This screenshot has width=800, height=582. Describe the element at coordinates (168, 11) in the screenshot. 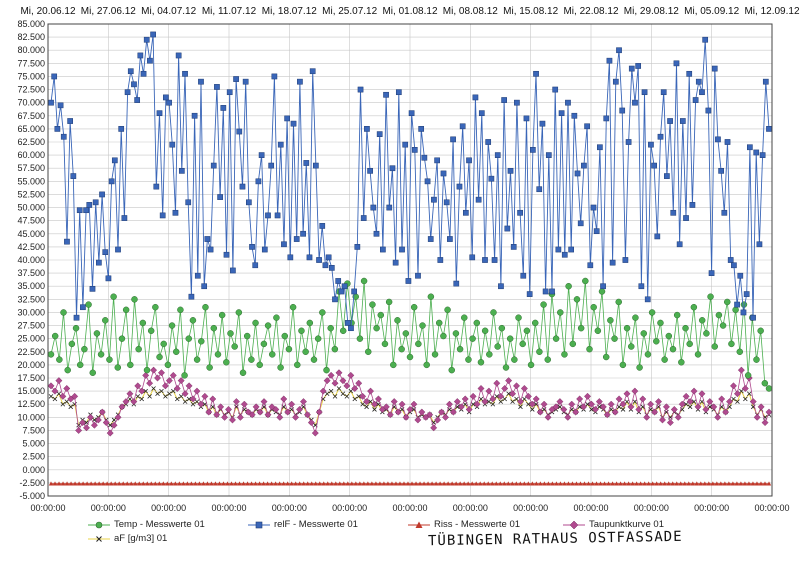

I see `x-tick-label-top: Mi, 04.07.12` at that location.